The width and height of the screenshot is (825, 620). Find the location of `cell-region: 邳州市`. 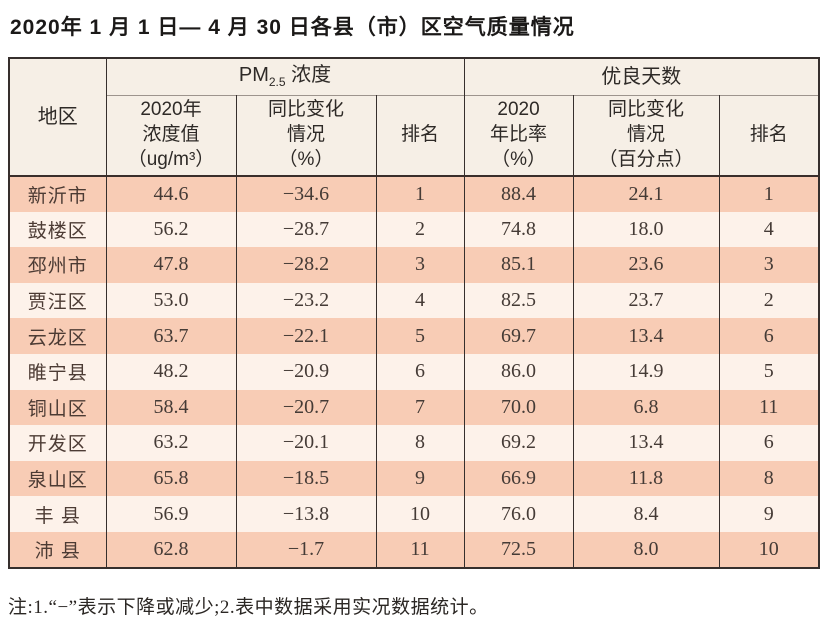

cell-region: 邳州市 is located at coordinates (57, 265).